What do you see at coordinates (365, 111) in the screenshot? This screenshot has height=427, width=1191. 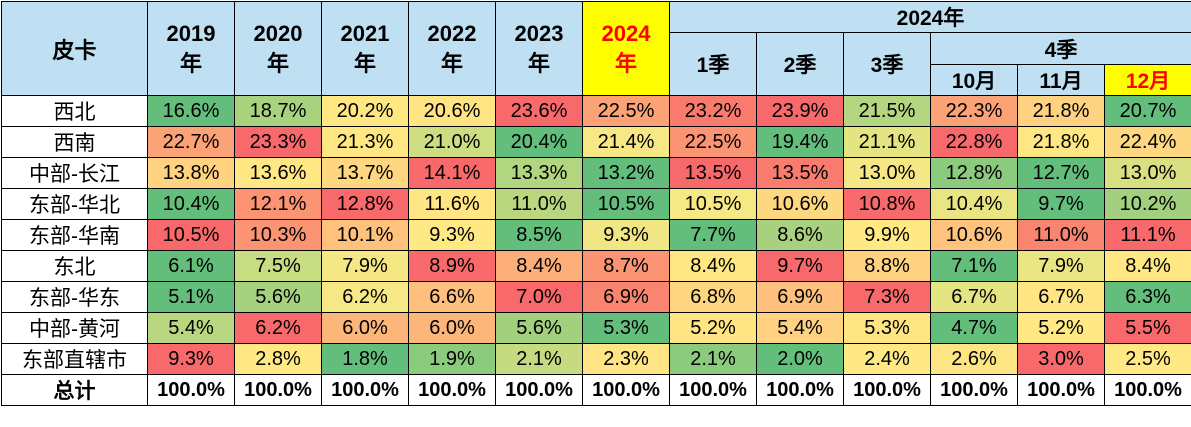 I see `share-cell: 20.2%` at bounding box center [365, 111].